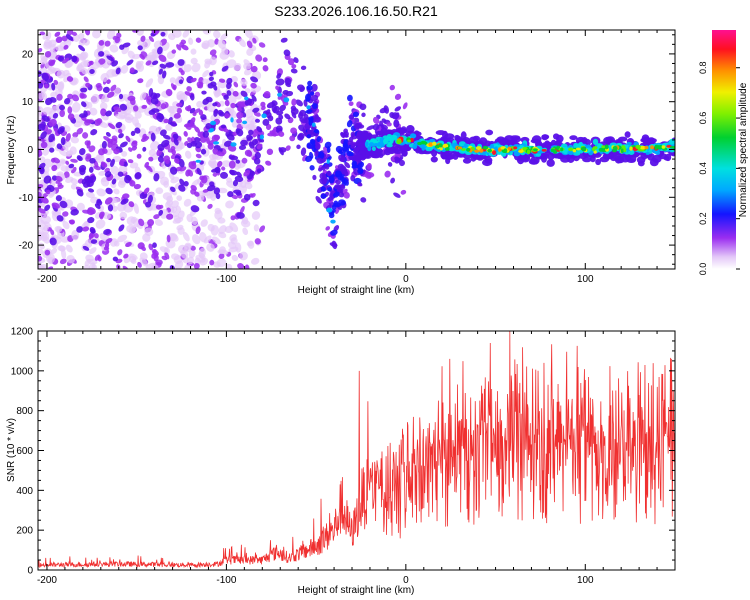 Image resolution: width=750 pixels, height=600 pixels. Describe the element at coordinates (226, 279) in the screenshot. I see `x-tick-label: -100` at that location.